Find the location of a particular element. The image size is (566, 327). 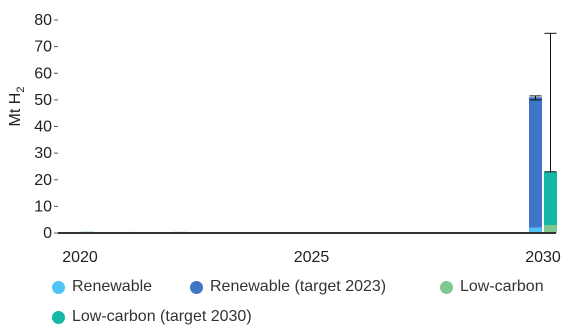

x-axis-ticks: 2020 2025 2030 is located at coordinates (311, 257).